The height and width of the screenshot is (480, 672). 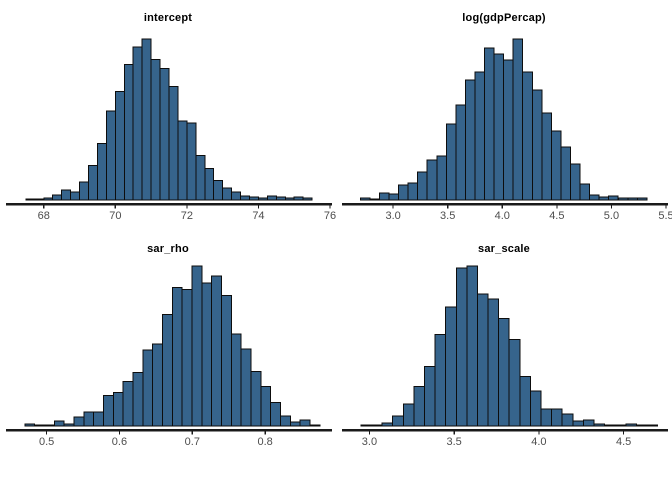 What do you see at coordinates (46, 442) in the screenshot?
I see `x-axis-tick-label: 0.5` at bounding box center [46, 442].